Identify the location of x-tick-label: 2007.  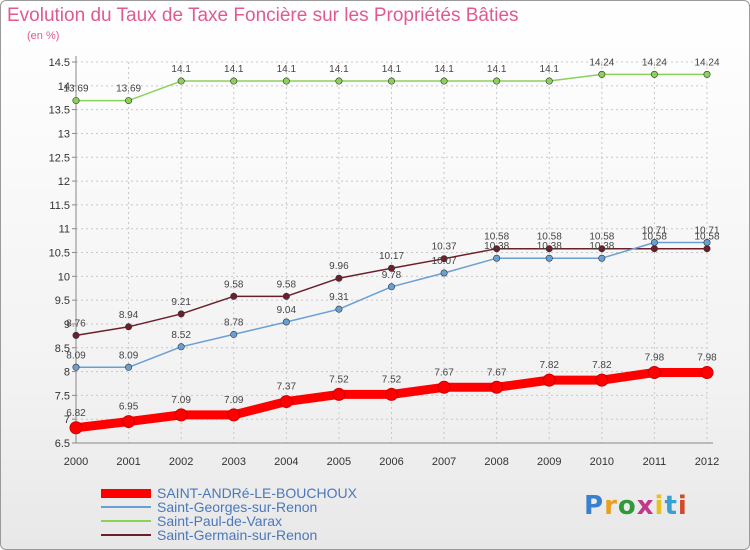
(444, 462).